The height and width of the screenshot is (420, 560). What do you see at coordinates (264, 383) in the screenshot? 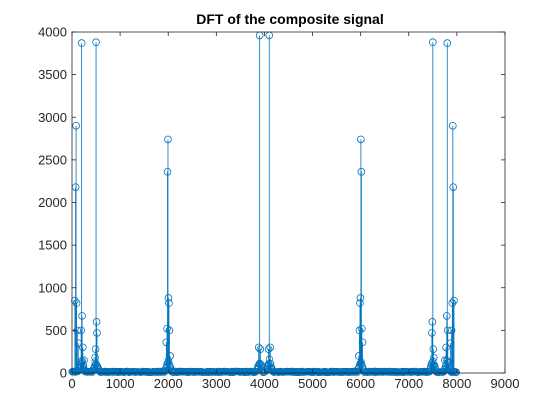
I see `x-tick-label: 4000` at bounding box center [264, 383].